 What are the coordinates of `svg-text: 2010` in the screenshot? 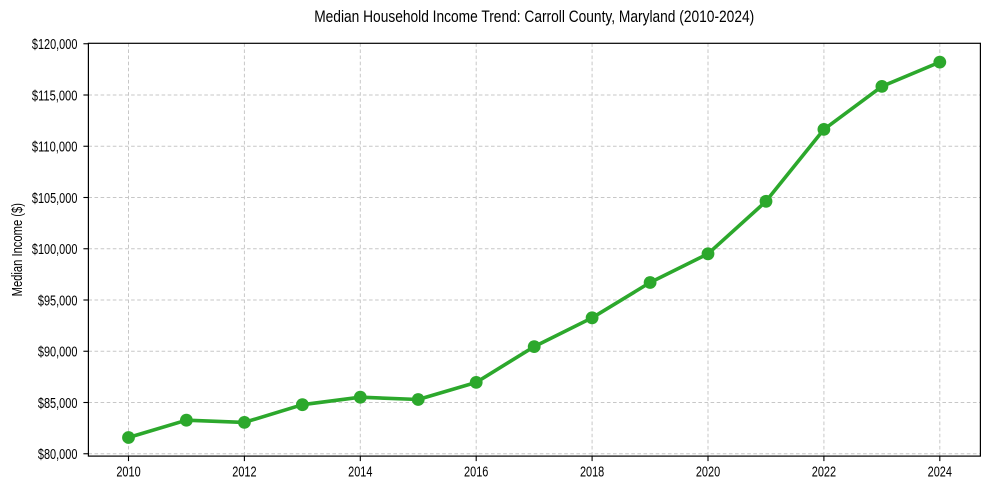 It's located at (128, 472).